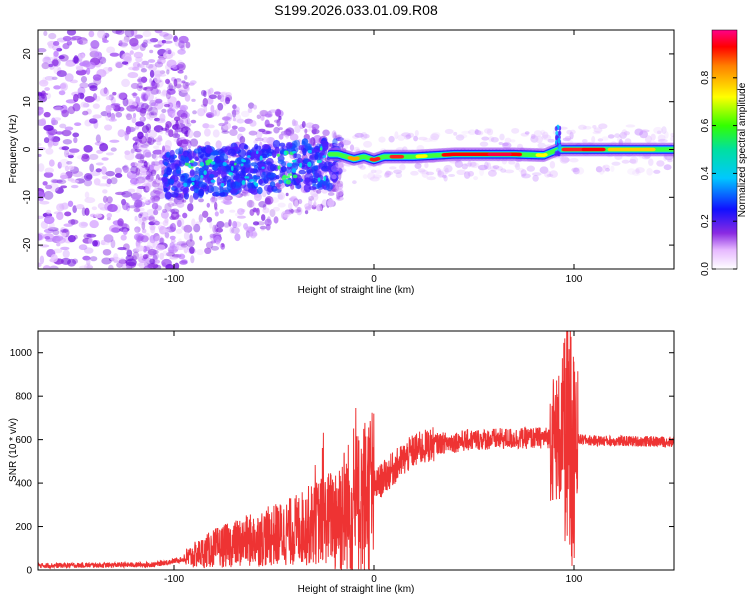 The height and width of the screenshot is (600, 750). What do you see at coordinates (425, 156) in the screenshot?
I see `ridge-core` at bounding box center [425, 156].